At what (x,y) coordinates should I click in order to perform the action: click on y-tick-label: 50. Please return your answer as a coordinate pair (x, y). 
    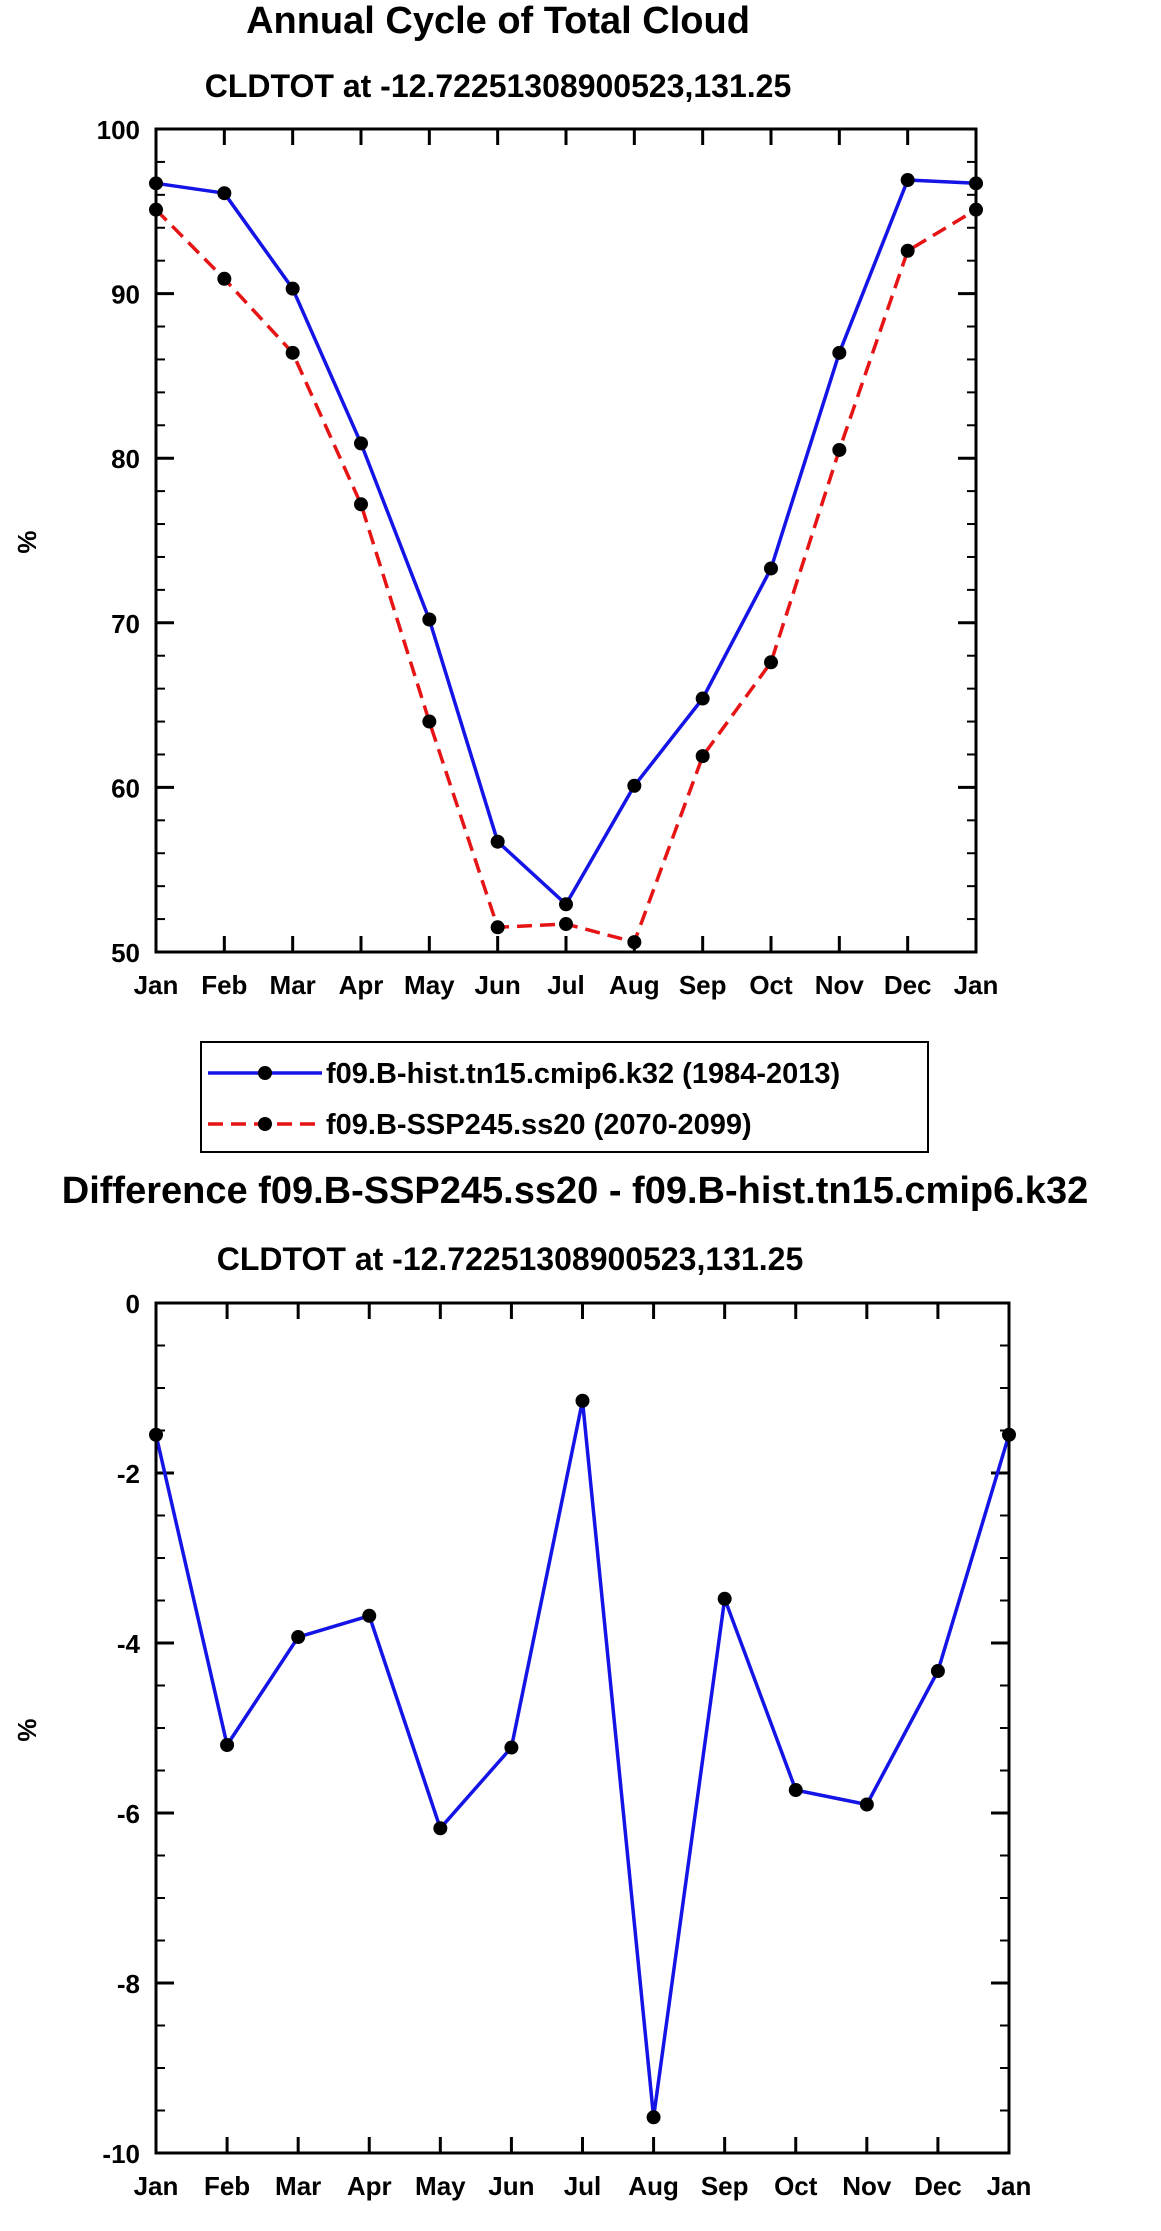
    Looking at the image, I should click on (125, 953).